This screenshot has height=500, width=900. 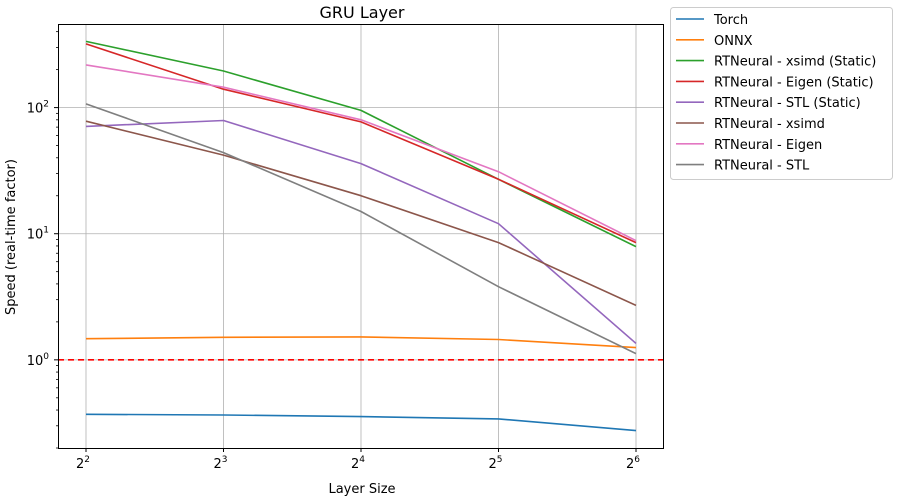 What do you see at coordinates (633, 463) in the screenshot?
I see `x-tick-label: 26` at bounding box center [633, 463].